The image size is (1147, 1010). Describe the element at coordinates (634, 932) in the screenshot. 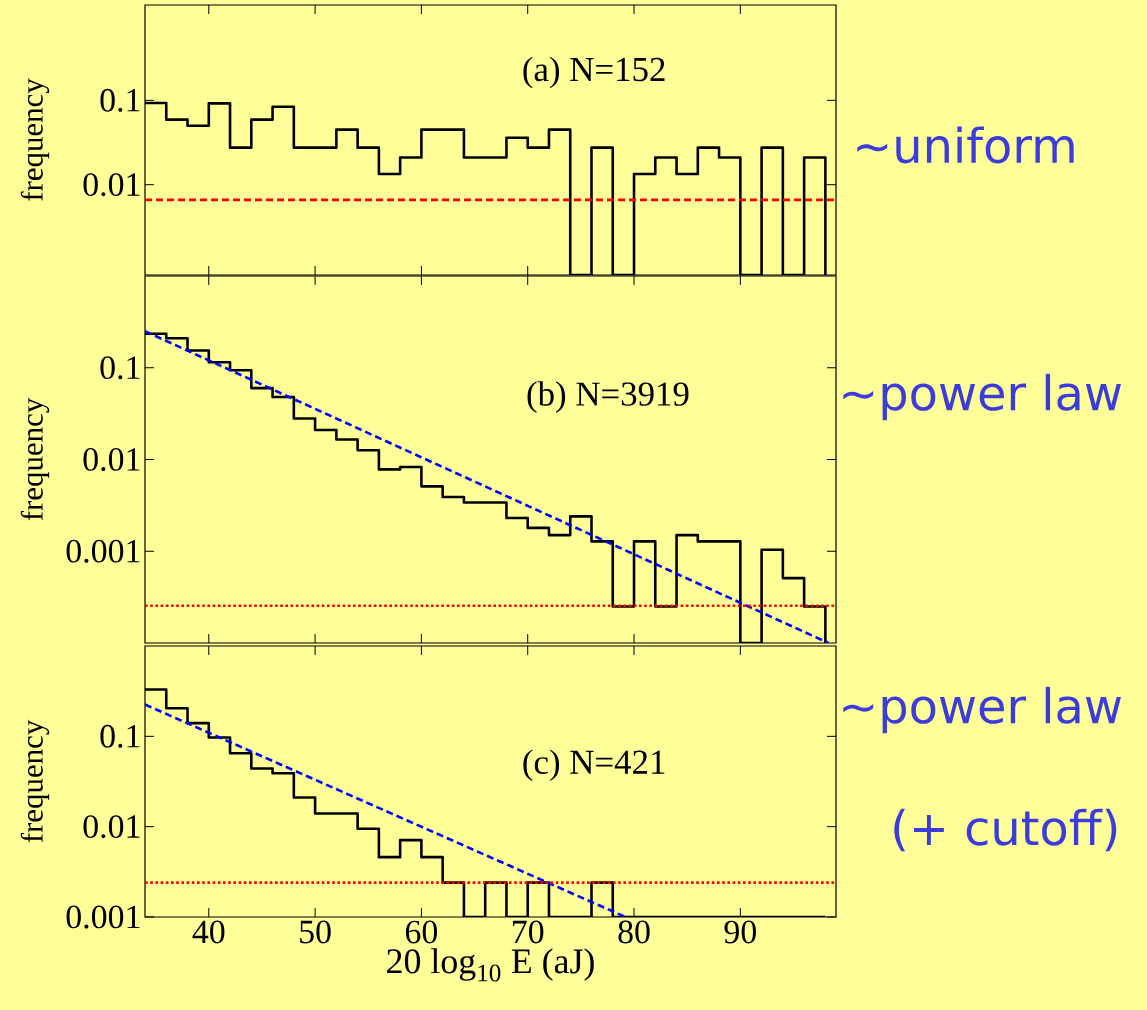

I see `x-tick-label: 80` at that location.